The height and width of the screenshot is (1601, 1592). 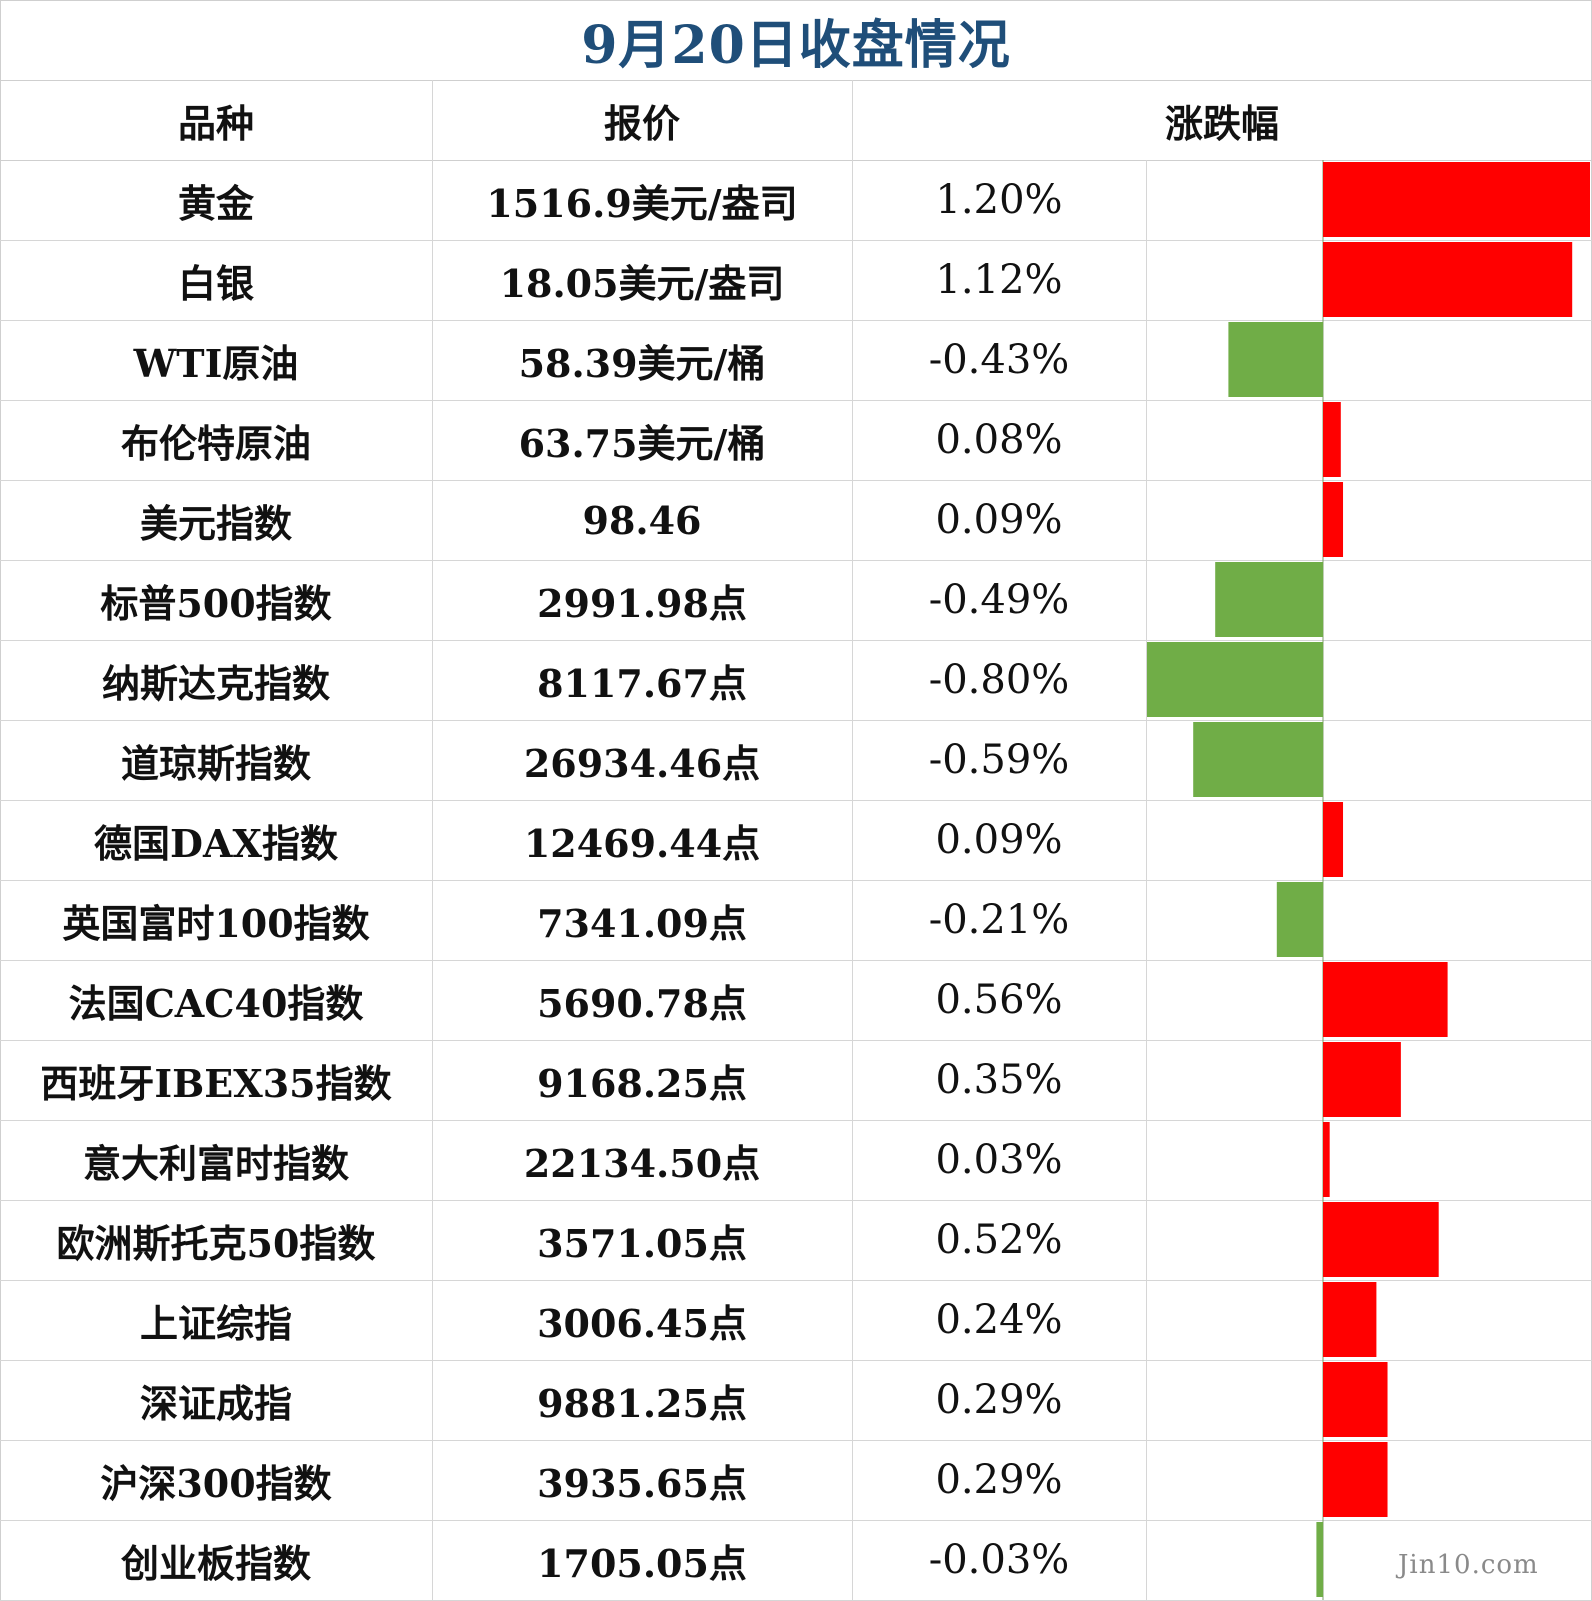 I want to click on row-name: 纳斯达克指数, so click(x=215, y=683).